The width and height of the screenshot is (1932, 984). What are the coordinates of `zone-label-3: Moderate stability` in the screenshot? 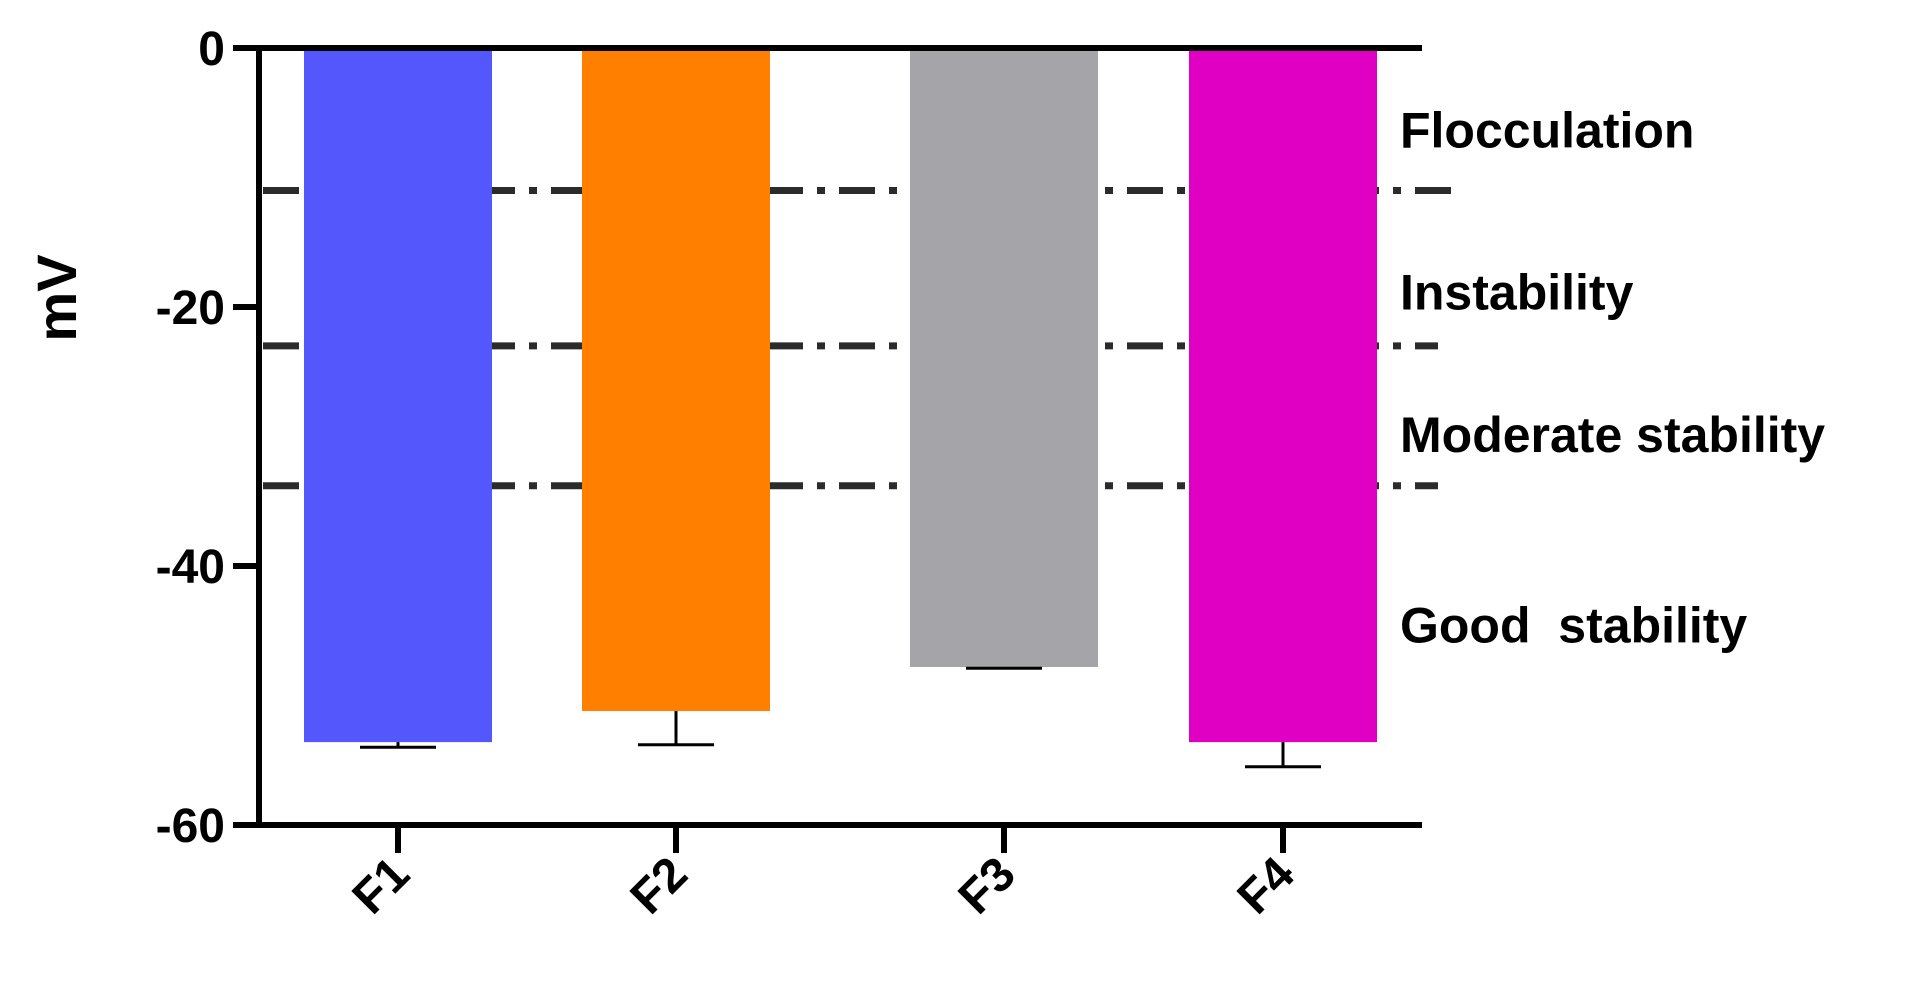 It's located at (1612, 435).